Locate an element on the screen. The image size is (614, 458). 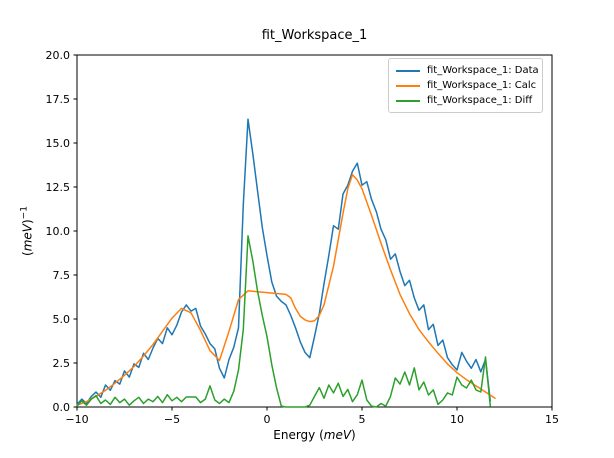
y-tick-label: 0.0 is located at coordinates (62, 407).